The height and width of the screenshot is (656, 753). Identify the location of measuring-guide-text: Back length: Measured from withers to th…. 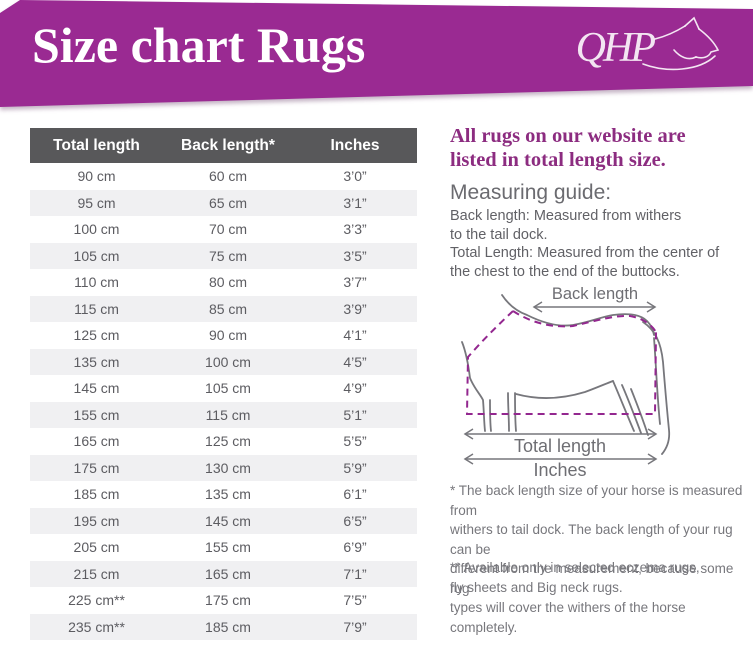
(585, 244).